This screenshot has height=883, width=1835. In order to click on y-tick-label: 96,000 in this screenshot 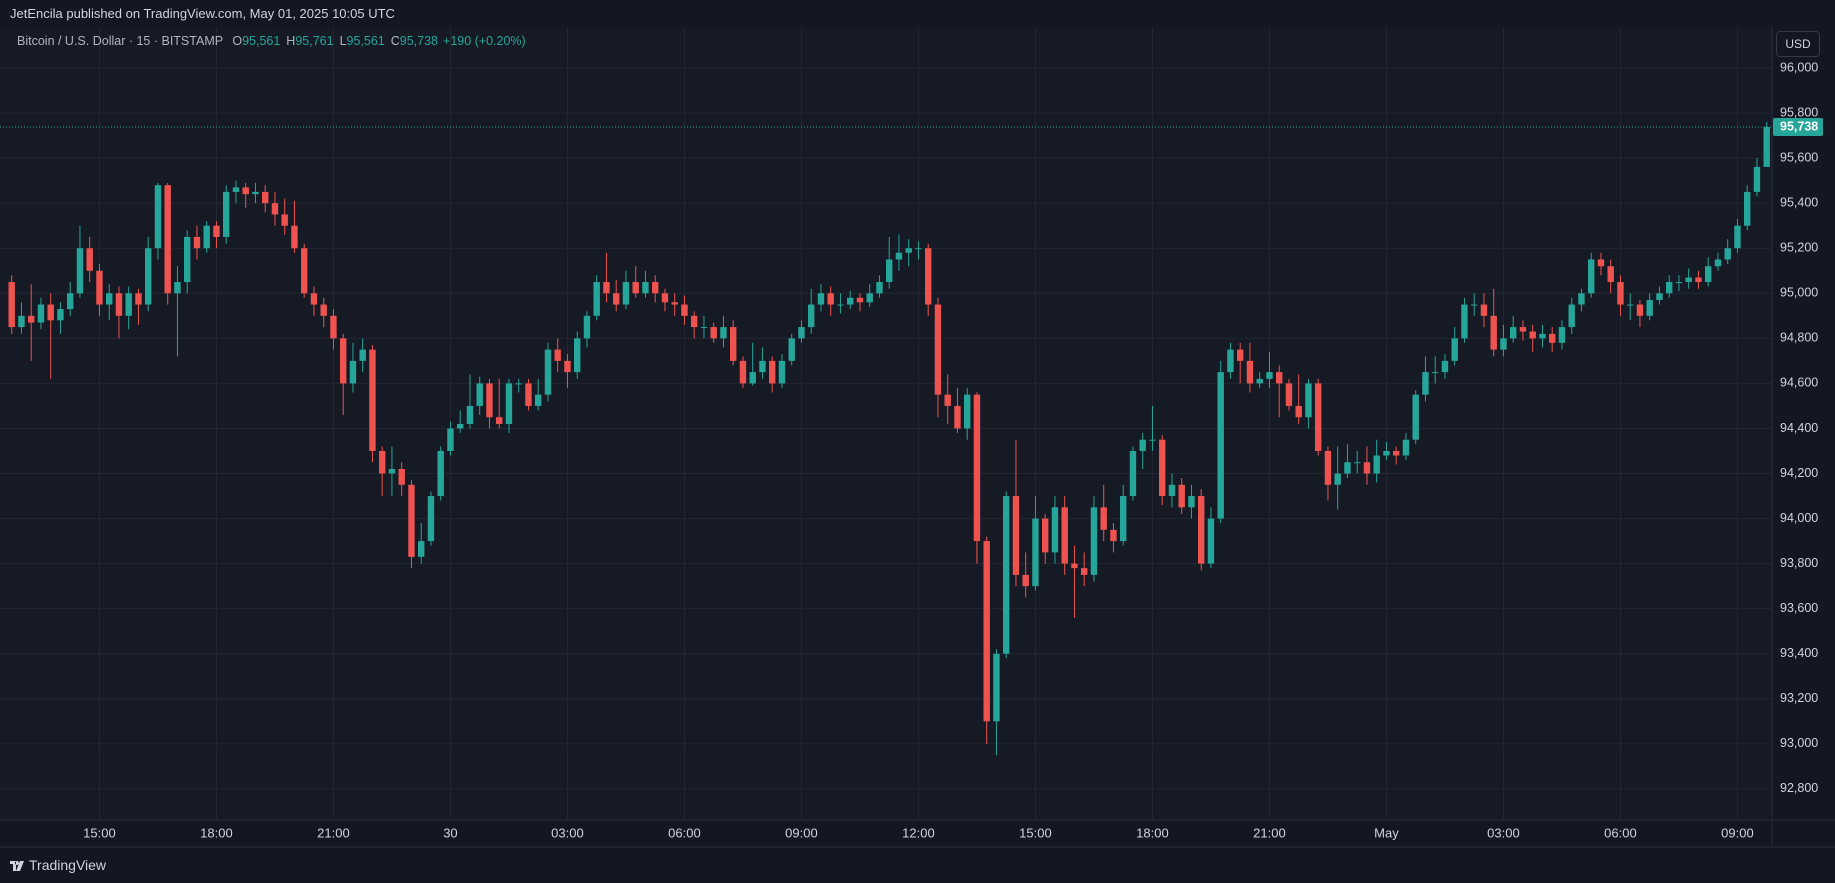, I will do `click(1799, 67)`.